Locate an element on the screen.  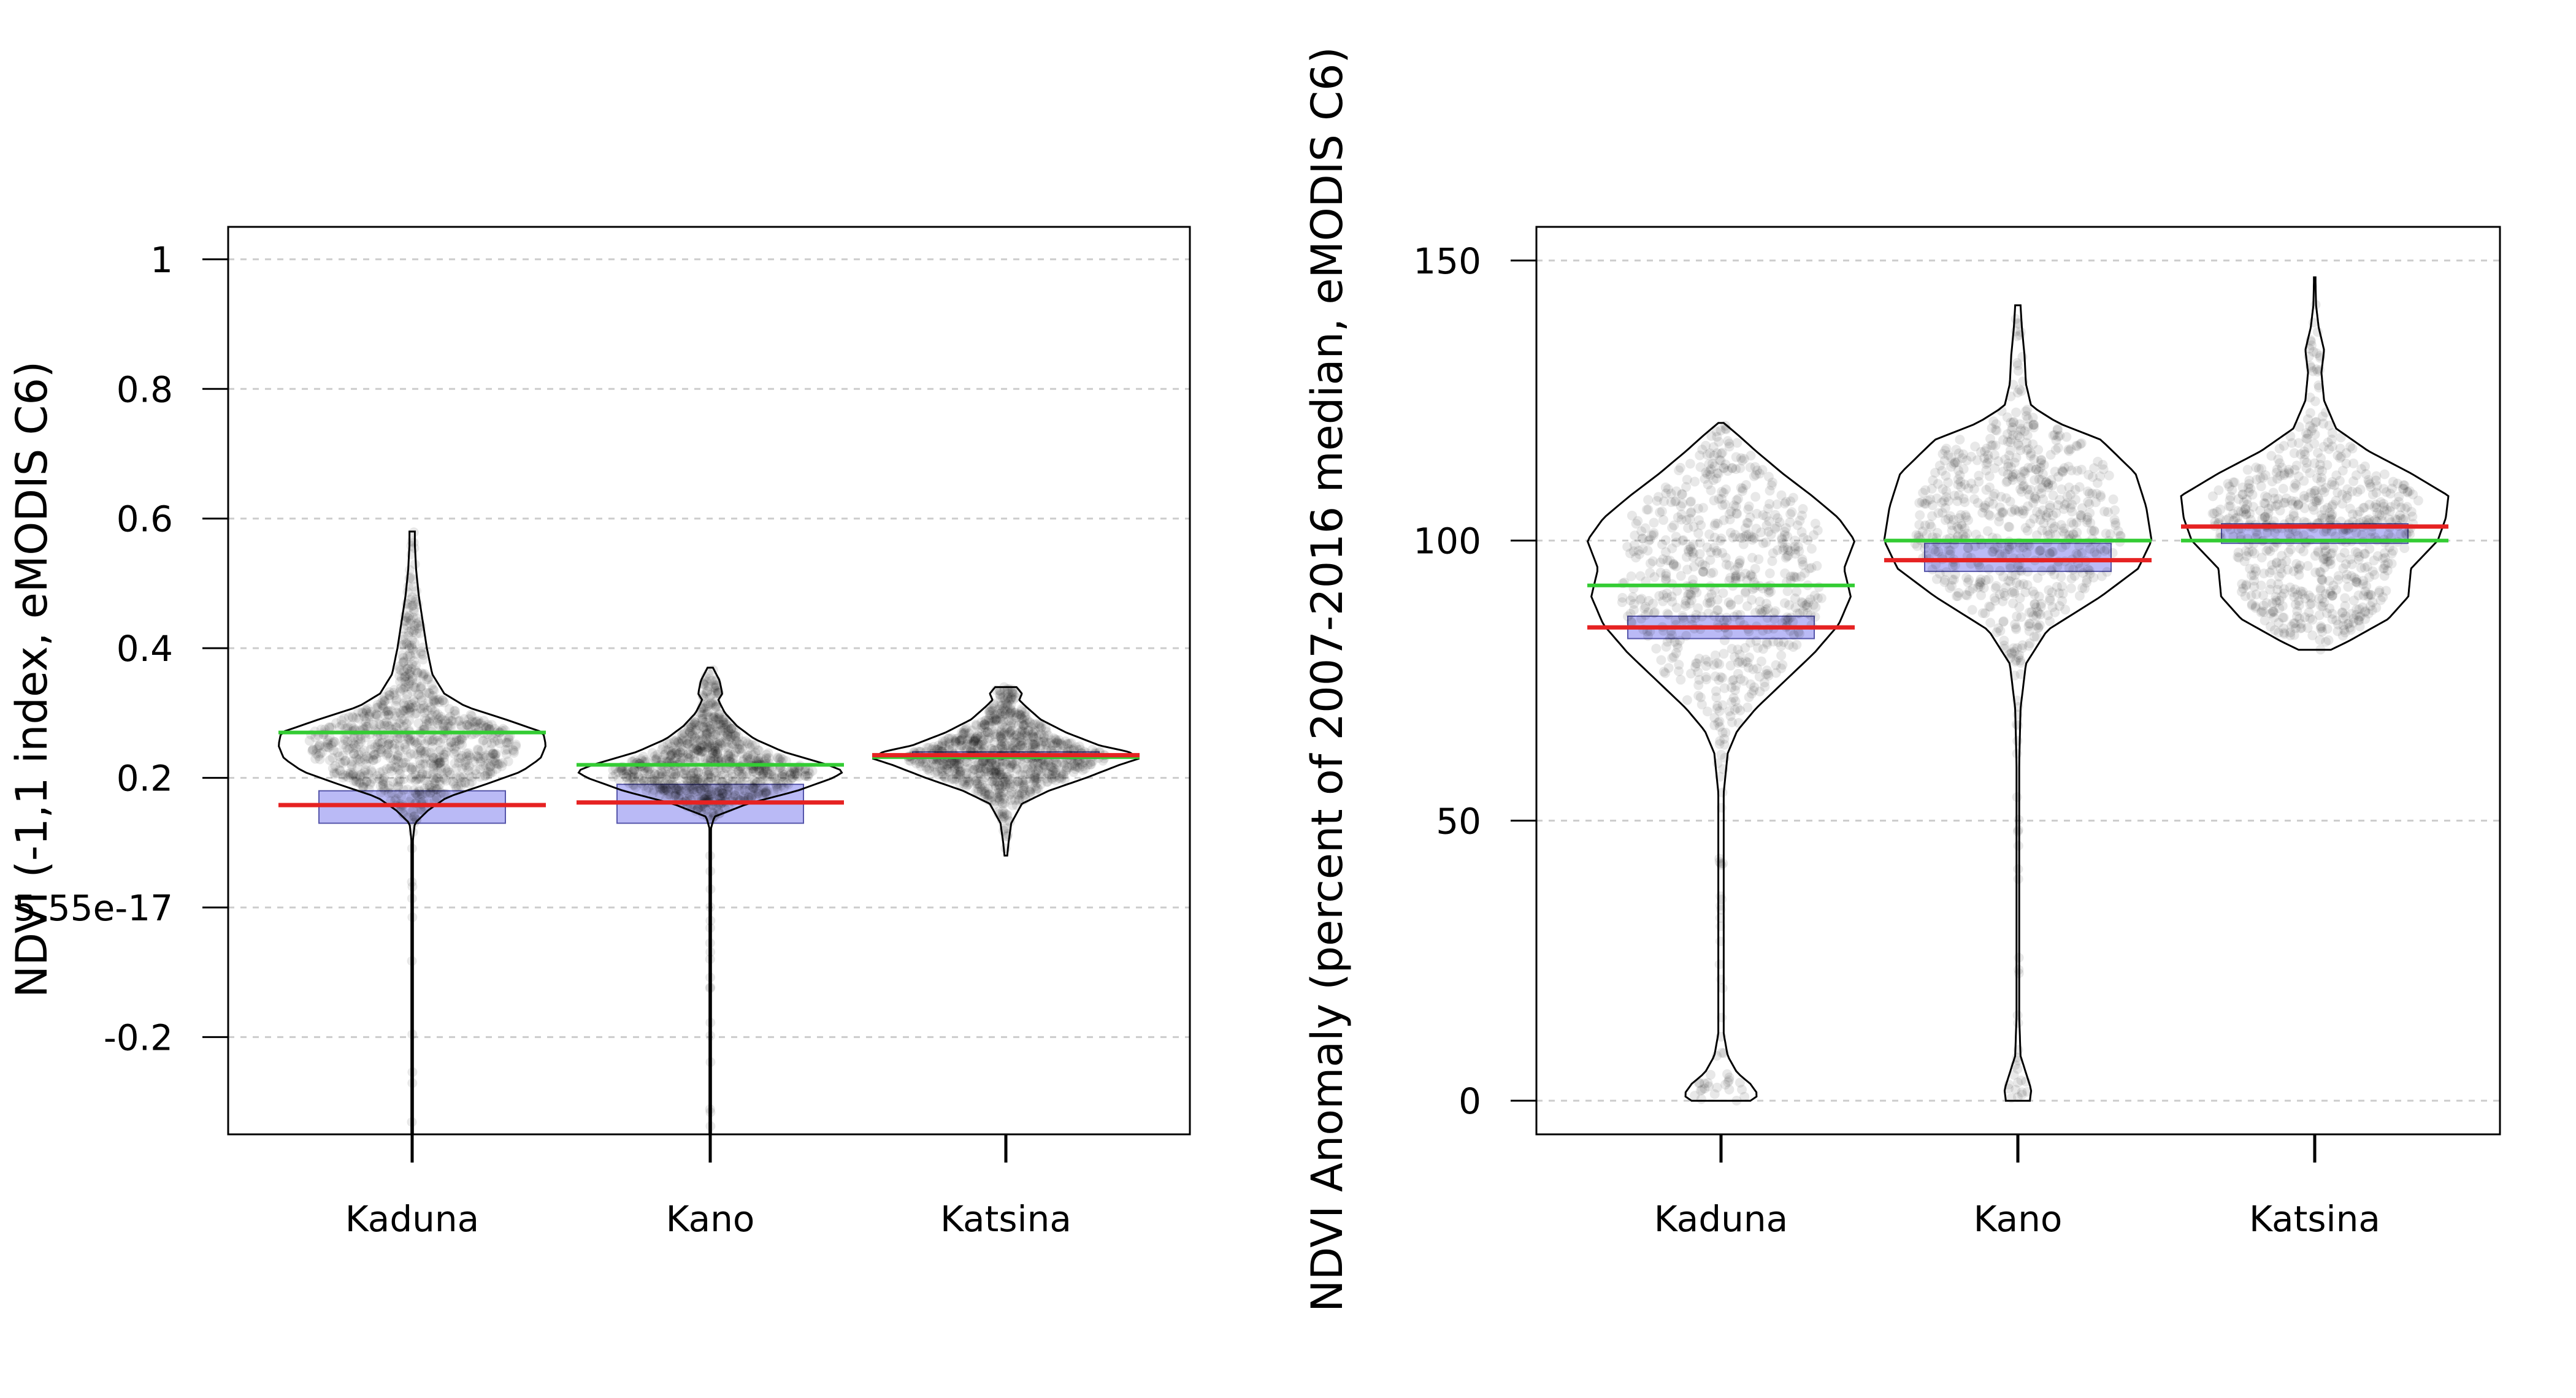
y-tick-label: 150 is located at coordinates (1447, 261).